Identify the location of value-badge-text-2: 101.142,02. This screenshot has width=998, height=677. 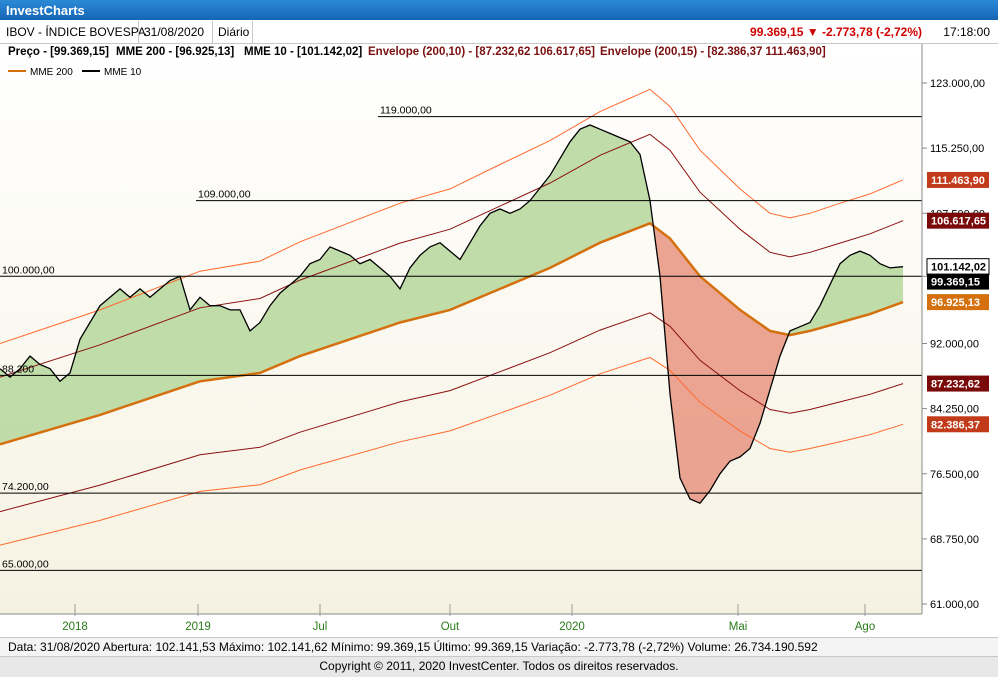
(958, 268).